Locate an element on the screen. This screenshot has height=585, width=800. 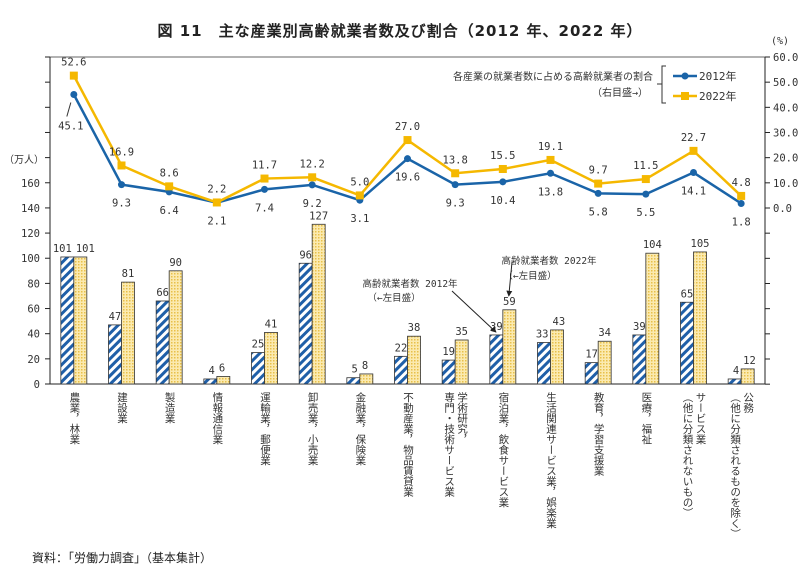
left-tick-label: 80 is located at coordinates (33, 284).